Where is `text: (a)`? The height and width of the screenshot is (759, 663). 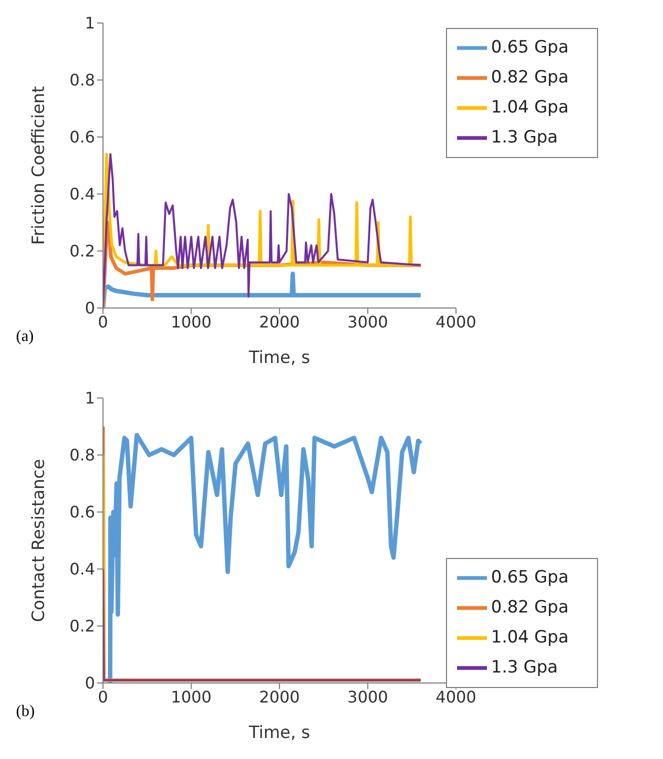 text: (a) is located at coordinates (25, 337).